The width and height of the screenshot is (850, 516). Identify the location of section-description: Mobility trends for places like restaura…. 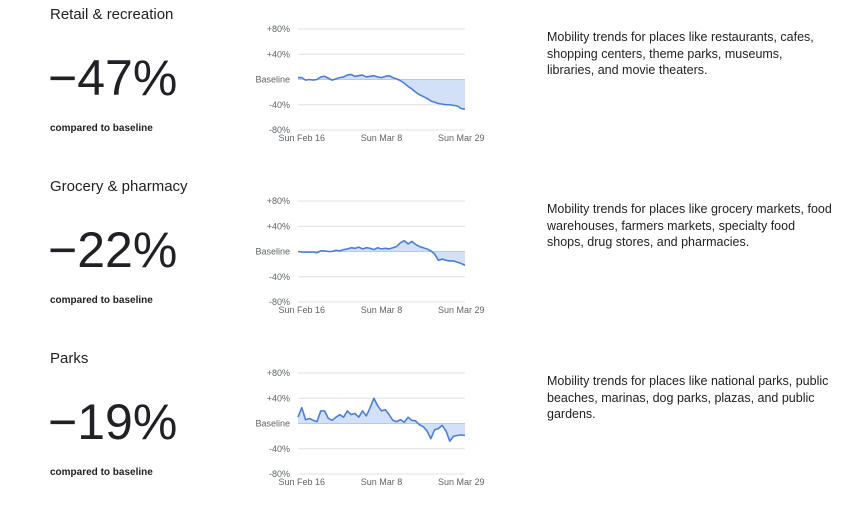
(680, 53).